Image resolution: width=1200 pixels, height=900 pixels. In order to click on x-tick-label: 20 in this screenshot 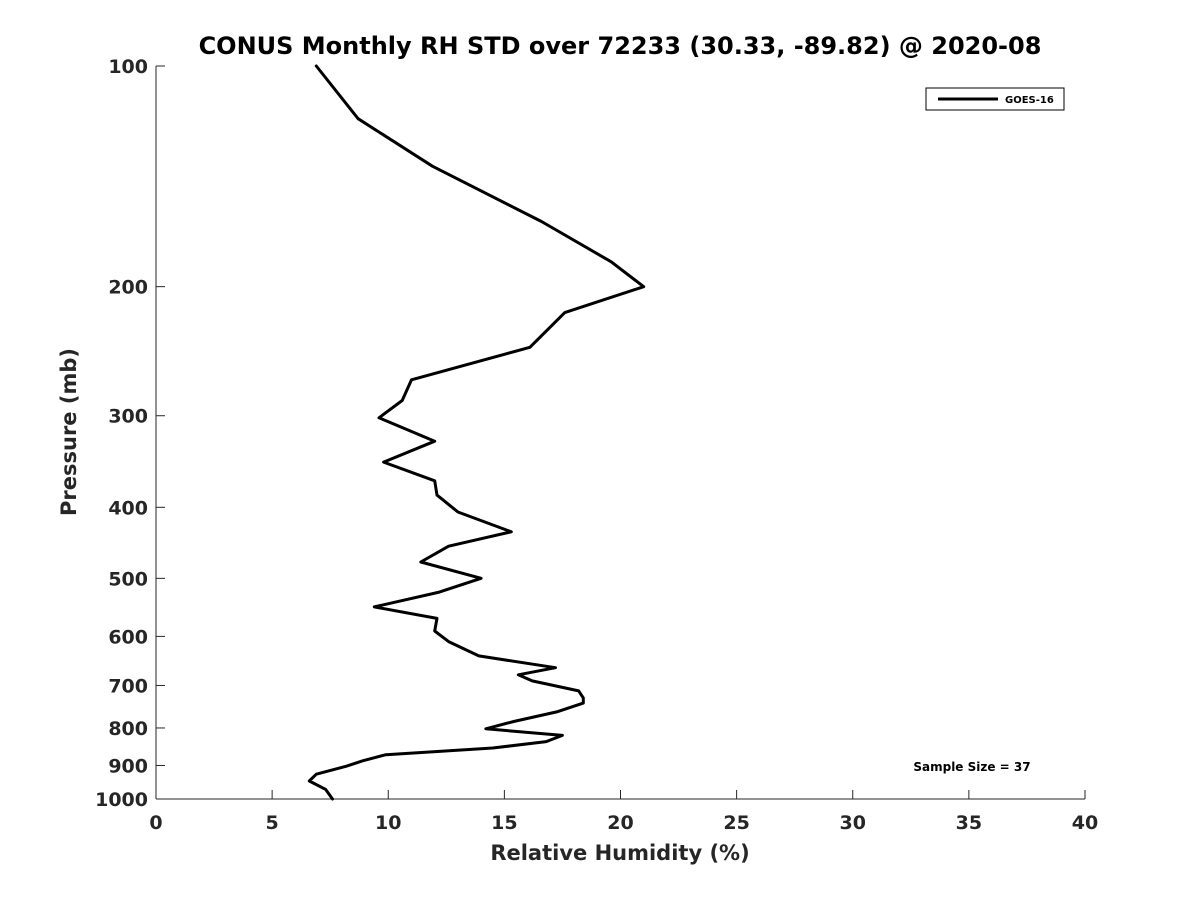, I will do `click(620, 823)`.